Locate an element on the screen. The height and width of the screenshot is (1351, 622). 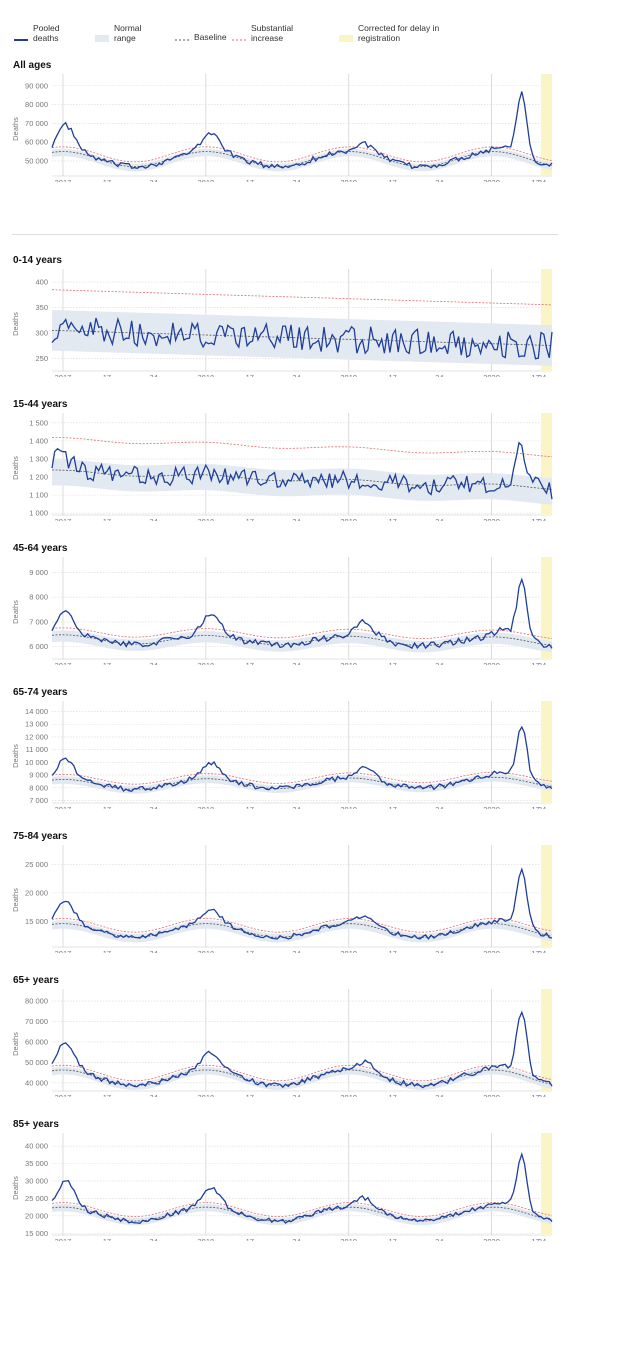
y-tick-label: 12 000 is located at coordinates (36, 736).